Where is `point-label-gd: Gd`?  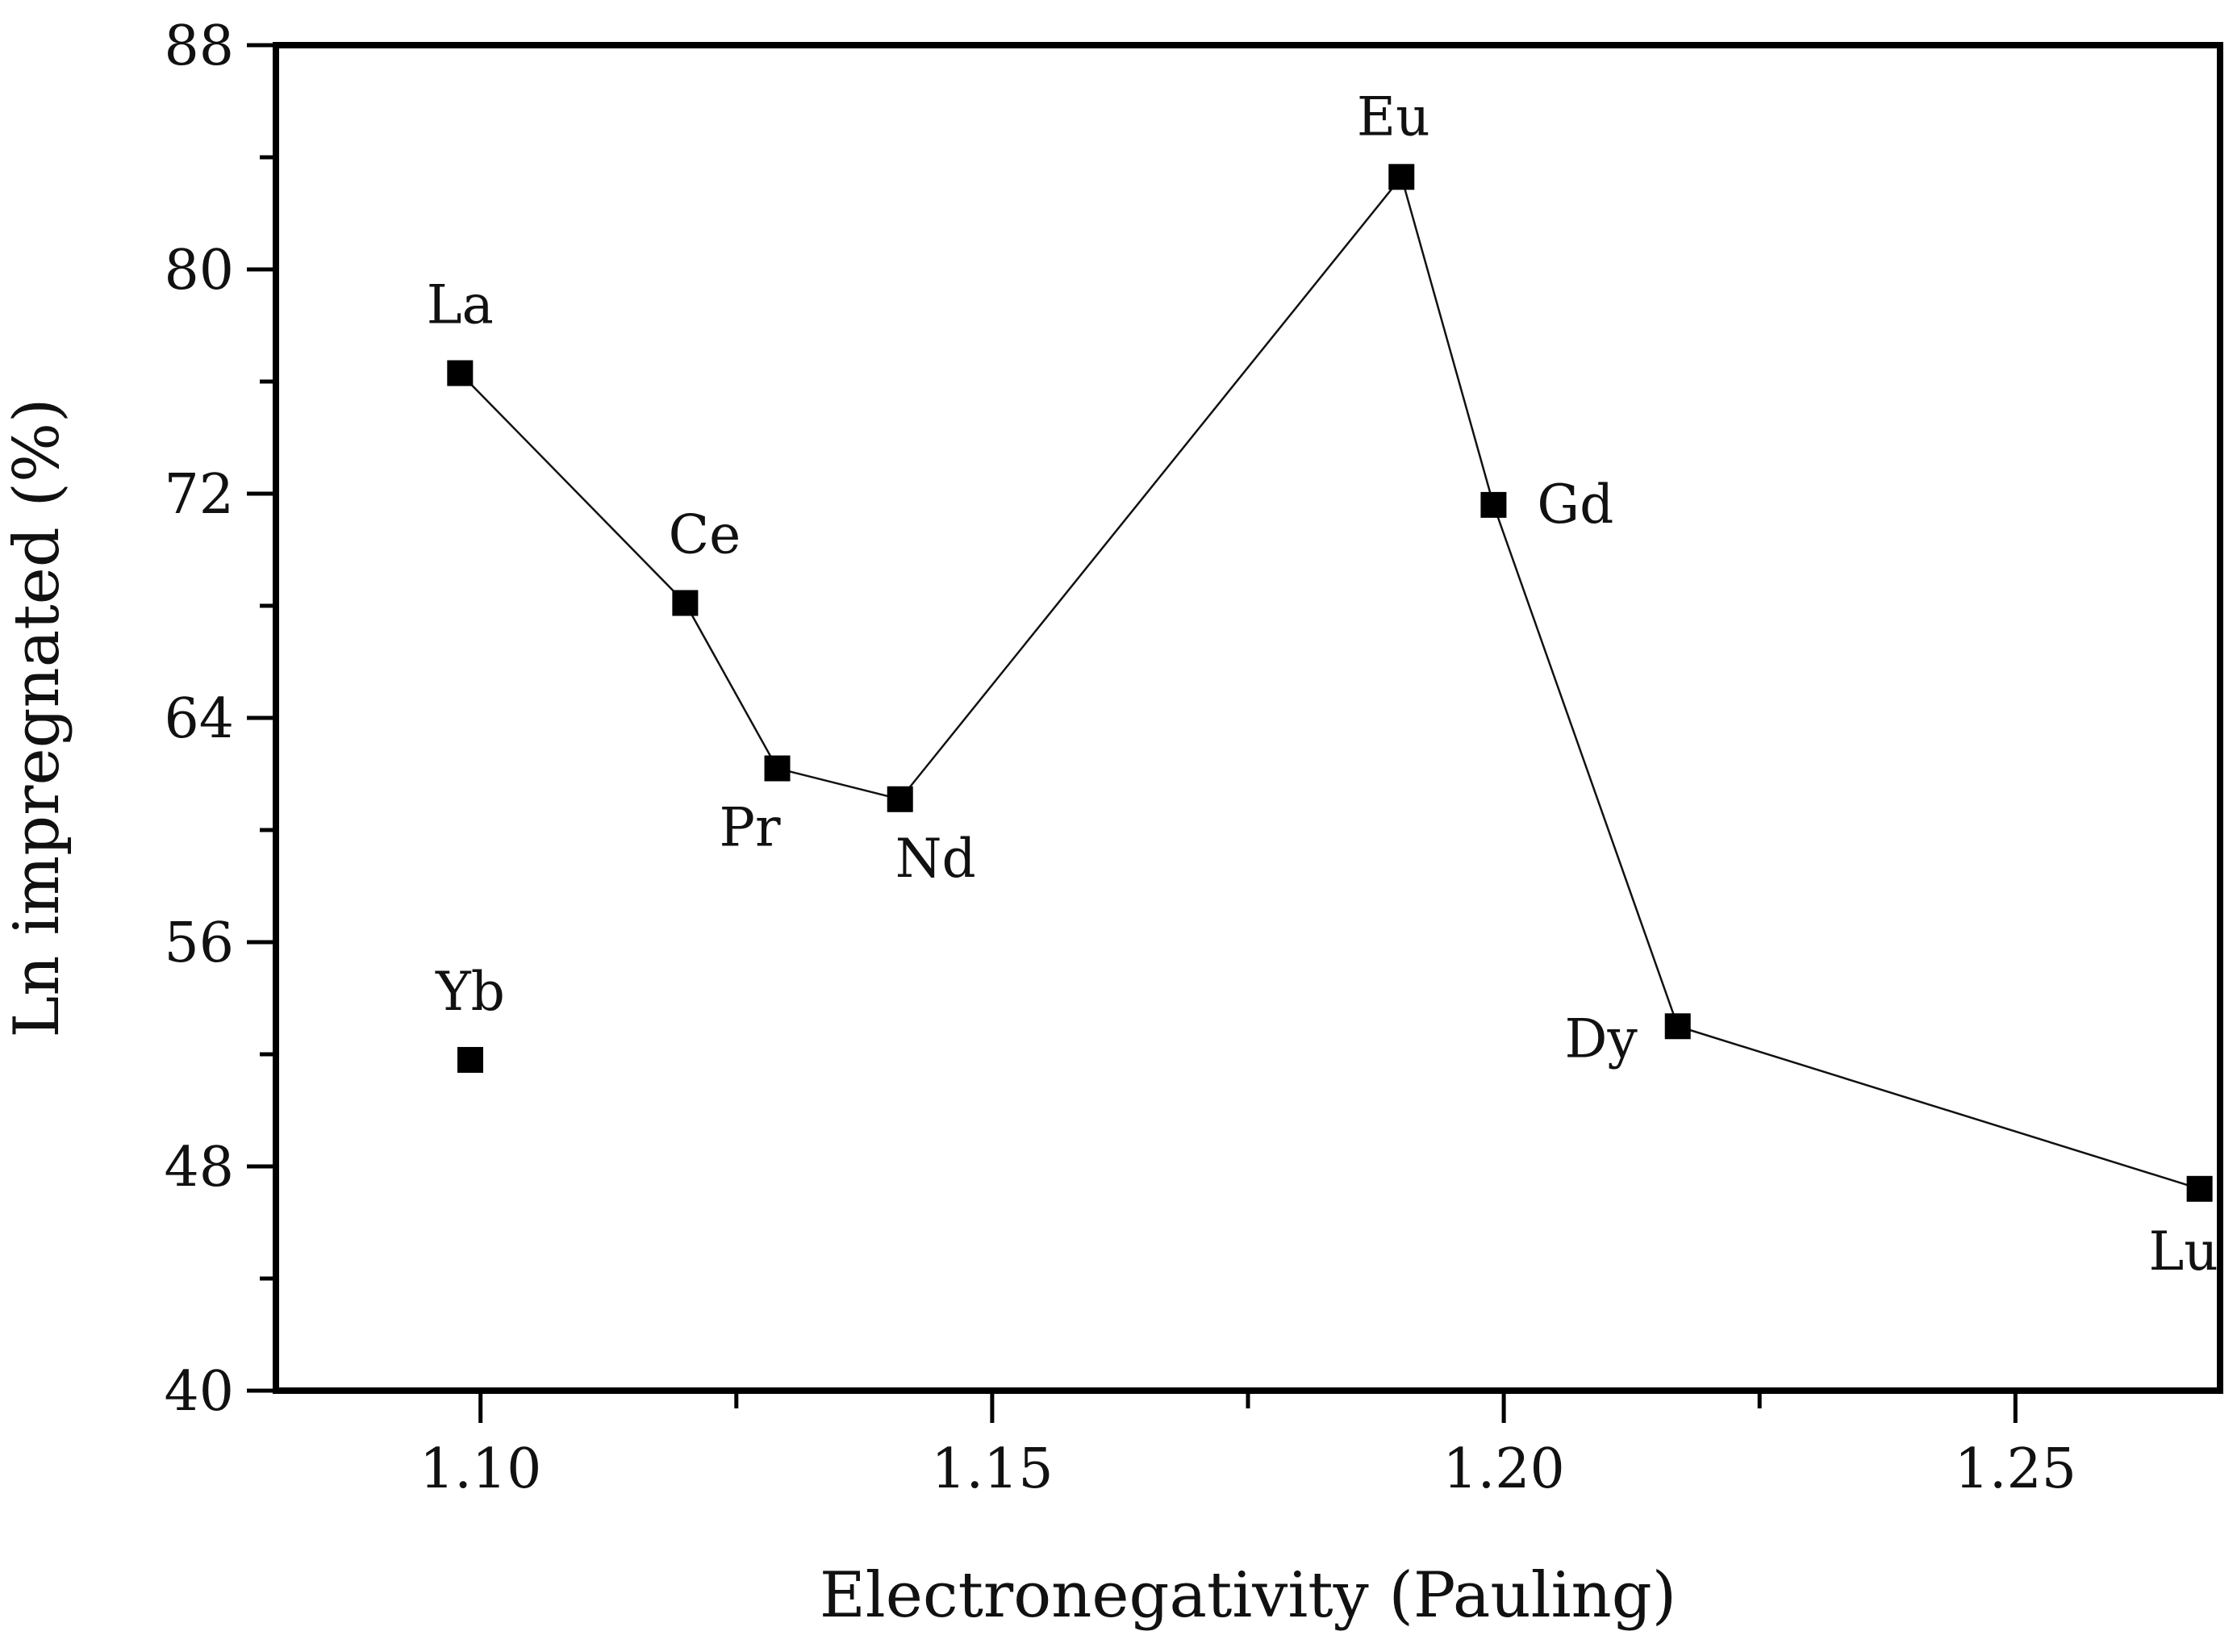 point-label-gd: Gd is located at coordinates (1575, 504).